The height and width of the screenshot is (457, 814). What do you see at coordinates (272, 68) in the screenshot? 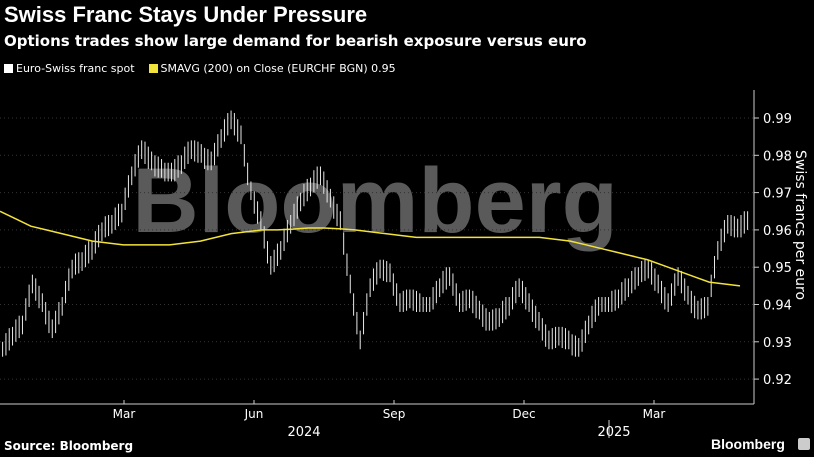
I see `legend-item-sma: SMAVG (200) on Close (EURCHF BGN) 0.95` at bounding box center [272, 68].